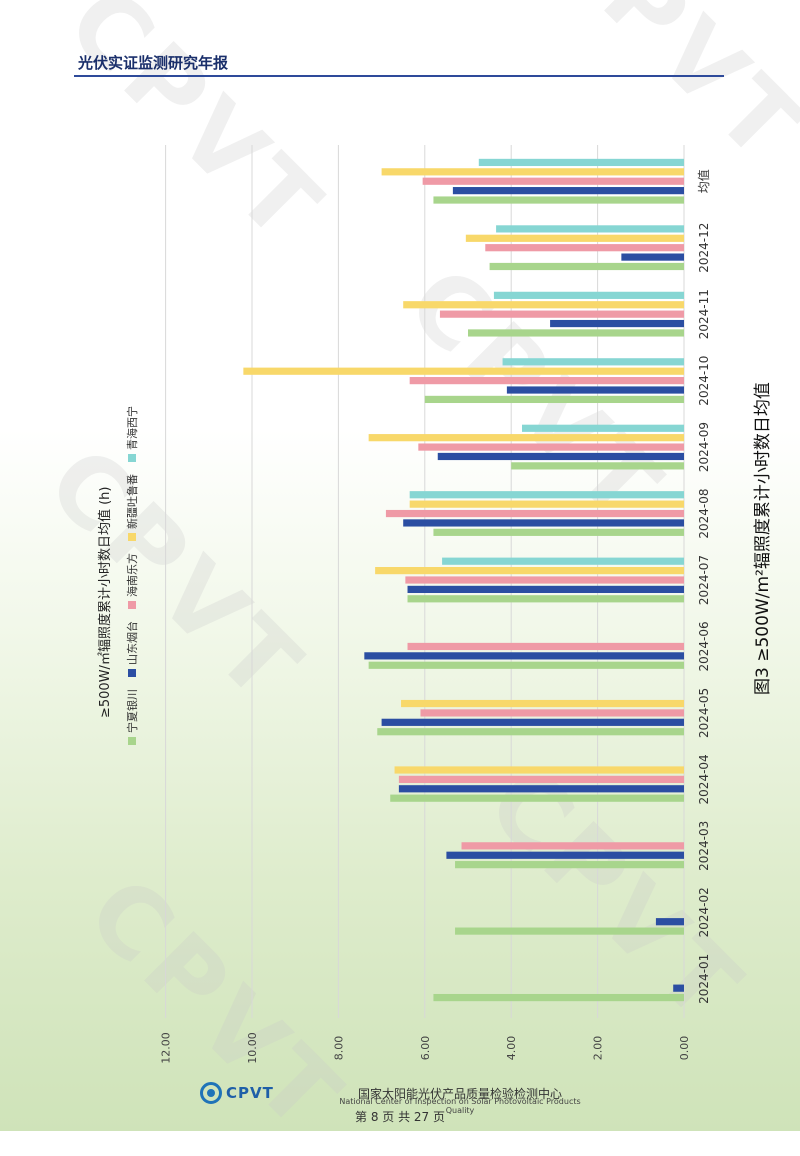  What do you see at coordinates (399, 76) in the screenshot?
I see `header-divider` at bounding box center [399, 76].